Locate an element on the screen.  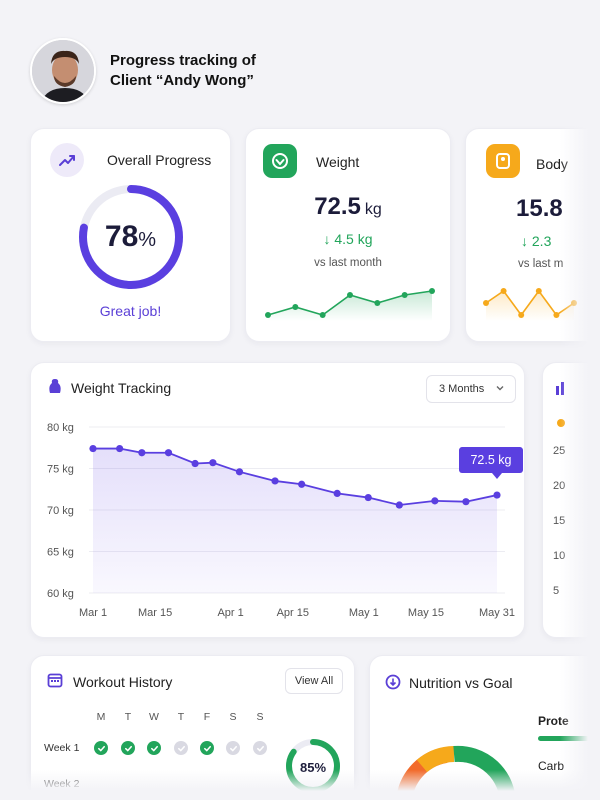
week-label: Week 1 is located at coordinates (62, 748).